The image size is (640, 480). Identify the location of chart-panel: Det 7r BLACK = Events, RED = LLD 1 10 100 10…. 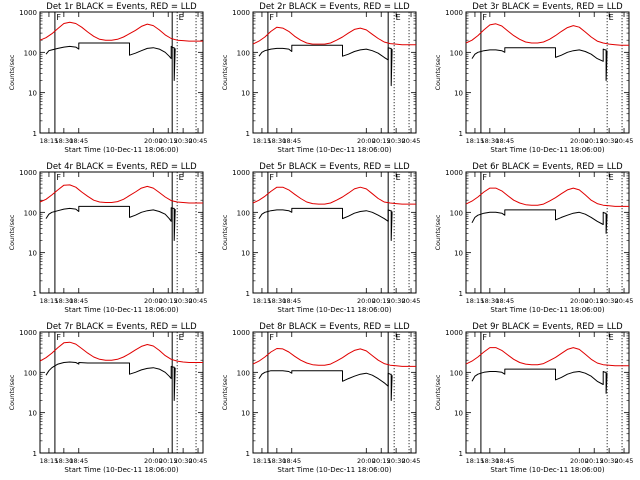
(107, 398).